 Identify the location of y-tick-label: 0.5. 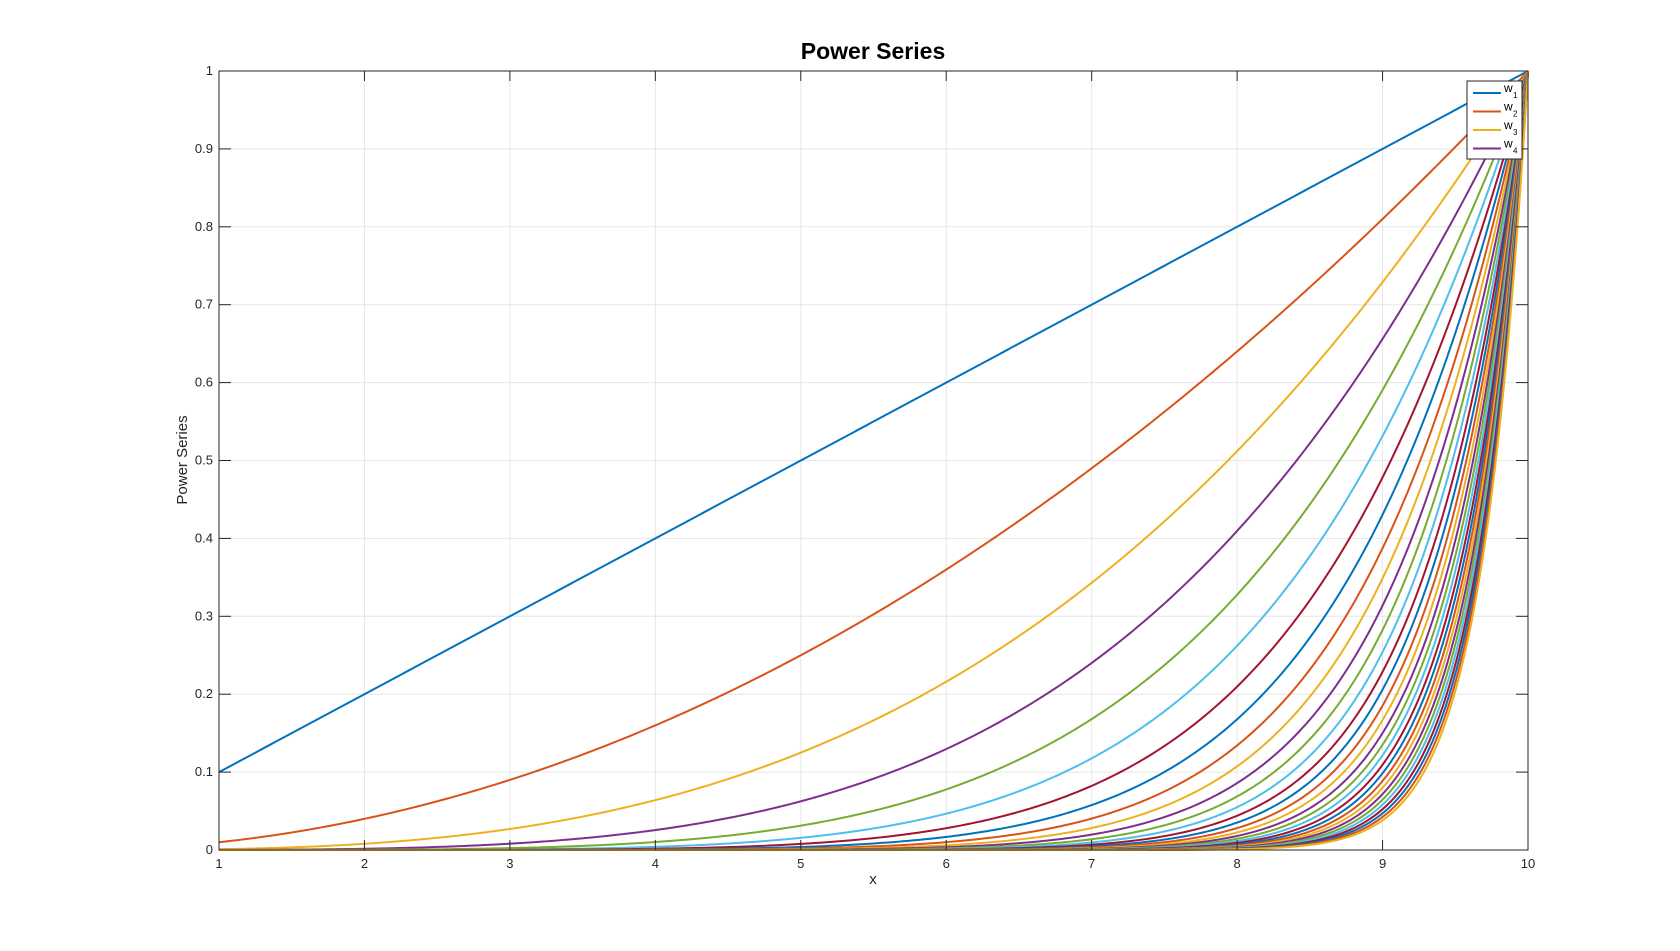
(204, 460).